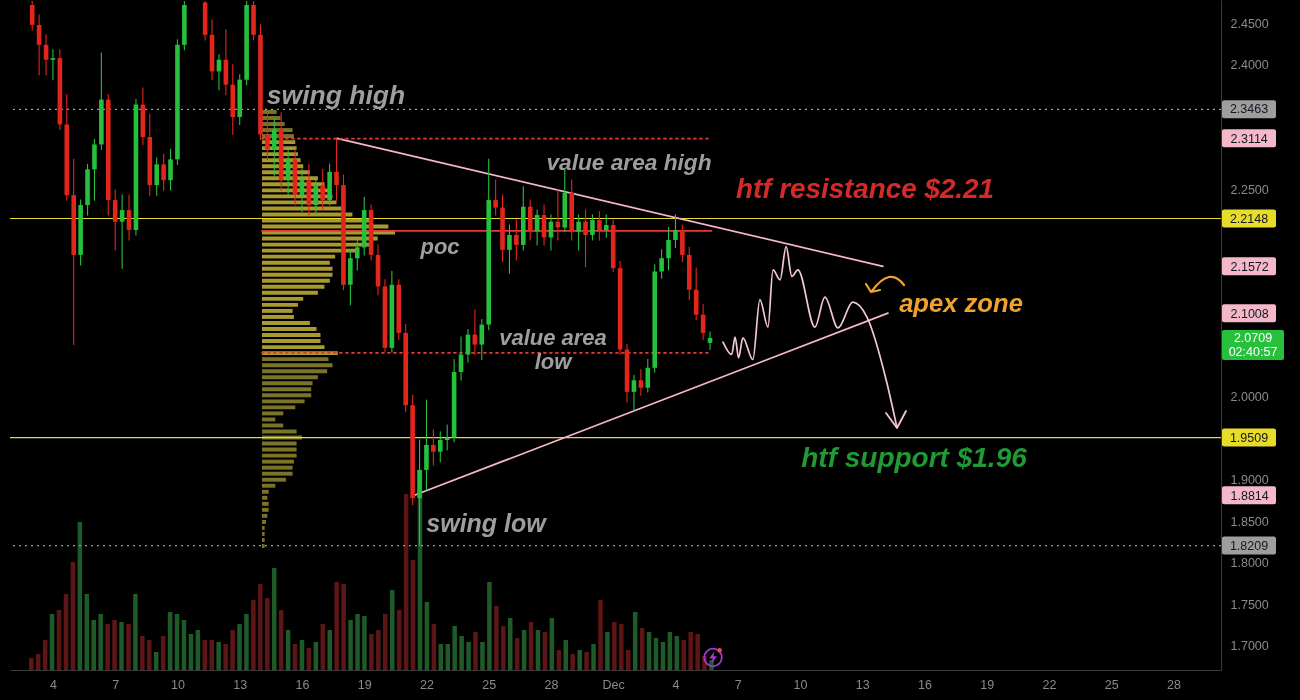 The width and height of the screenshot is (1300, 700). What do you see at coordinates (240, 684) in the screenshot?
I see `x-tick-label: 13` at bounding box center [240, 684].